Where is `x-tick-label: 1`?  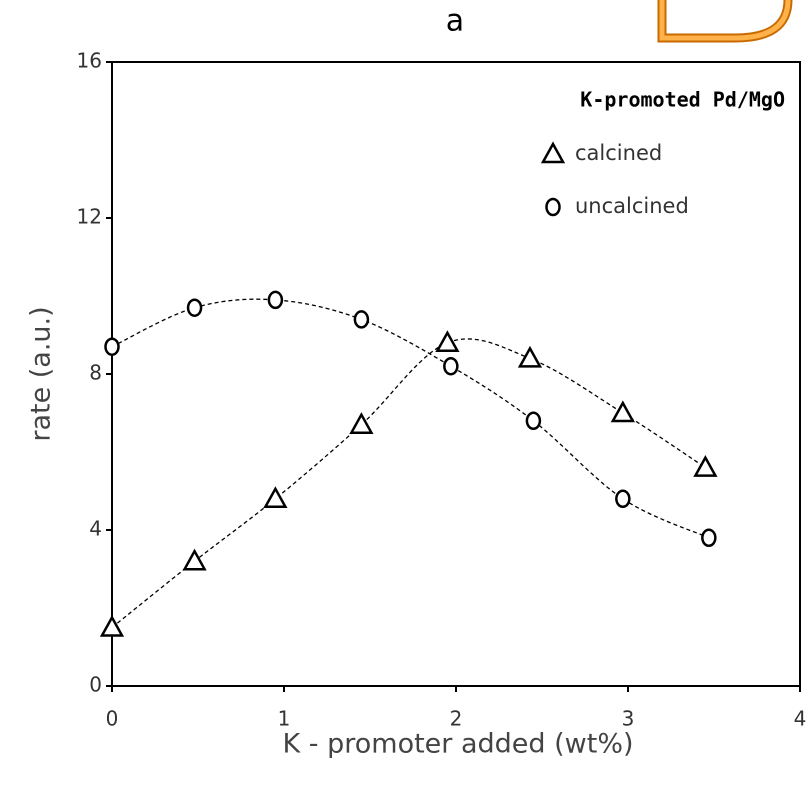 x-tick-label: 1 is located at coordinates (284, 719).